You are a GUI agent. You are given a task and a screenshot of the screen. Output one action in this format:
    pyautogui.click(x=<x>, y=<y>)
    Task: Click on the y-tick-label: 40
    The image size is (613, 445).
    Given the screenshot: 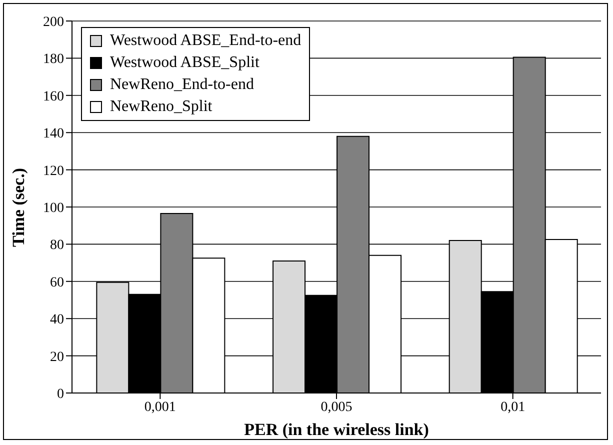 What is the action you would take?
    pyautogui.click(x=57, y=320)
    